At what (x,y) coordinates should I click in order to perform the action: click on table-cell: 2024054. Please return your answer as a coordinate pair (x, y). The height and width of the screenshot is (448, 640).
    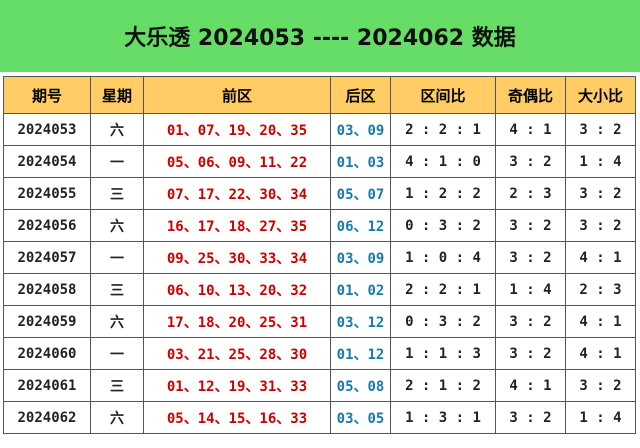
    Looking at the image, I should click on (47, 161).